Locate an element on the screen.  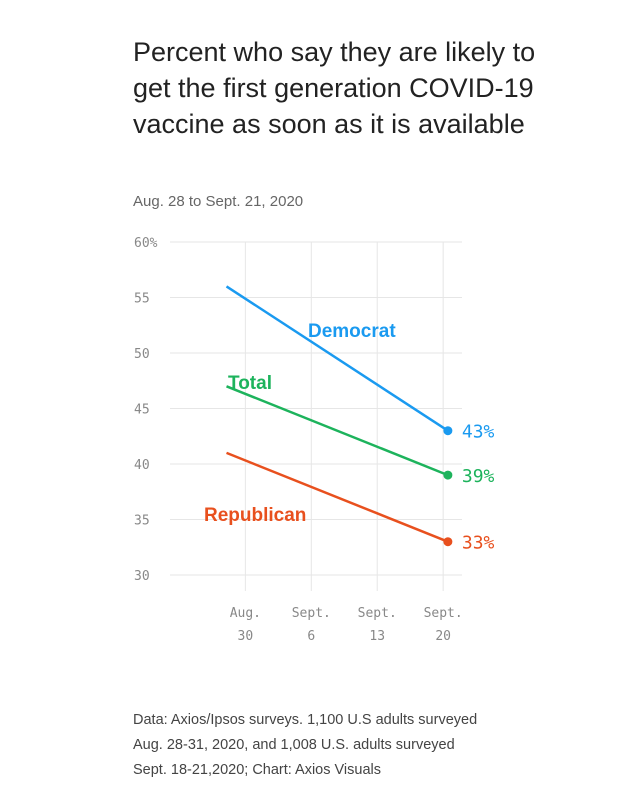
x-axis-ticks: Aug. 30 Sept. 6 Sept. 13 Sept. 20 is located at coordinates (346, 625).